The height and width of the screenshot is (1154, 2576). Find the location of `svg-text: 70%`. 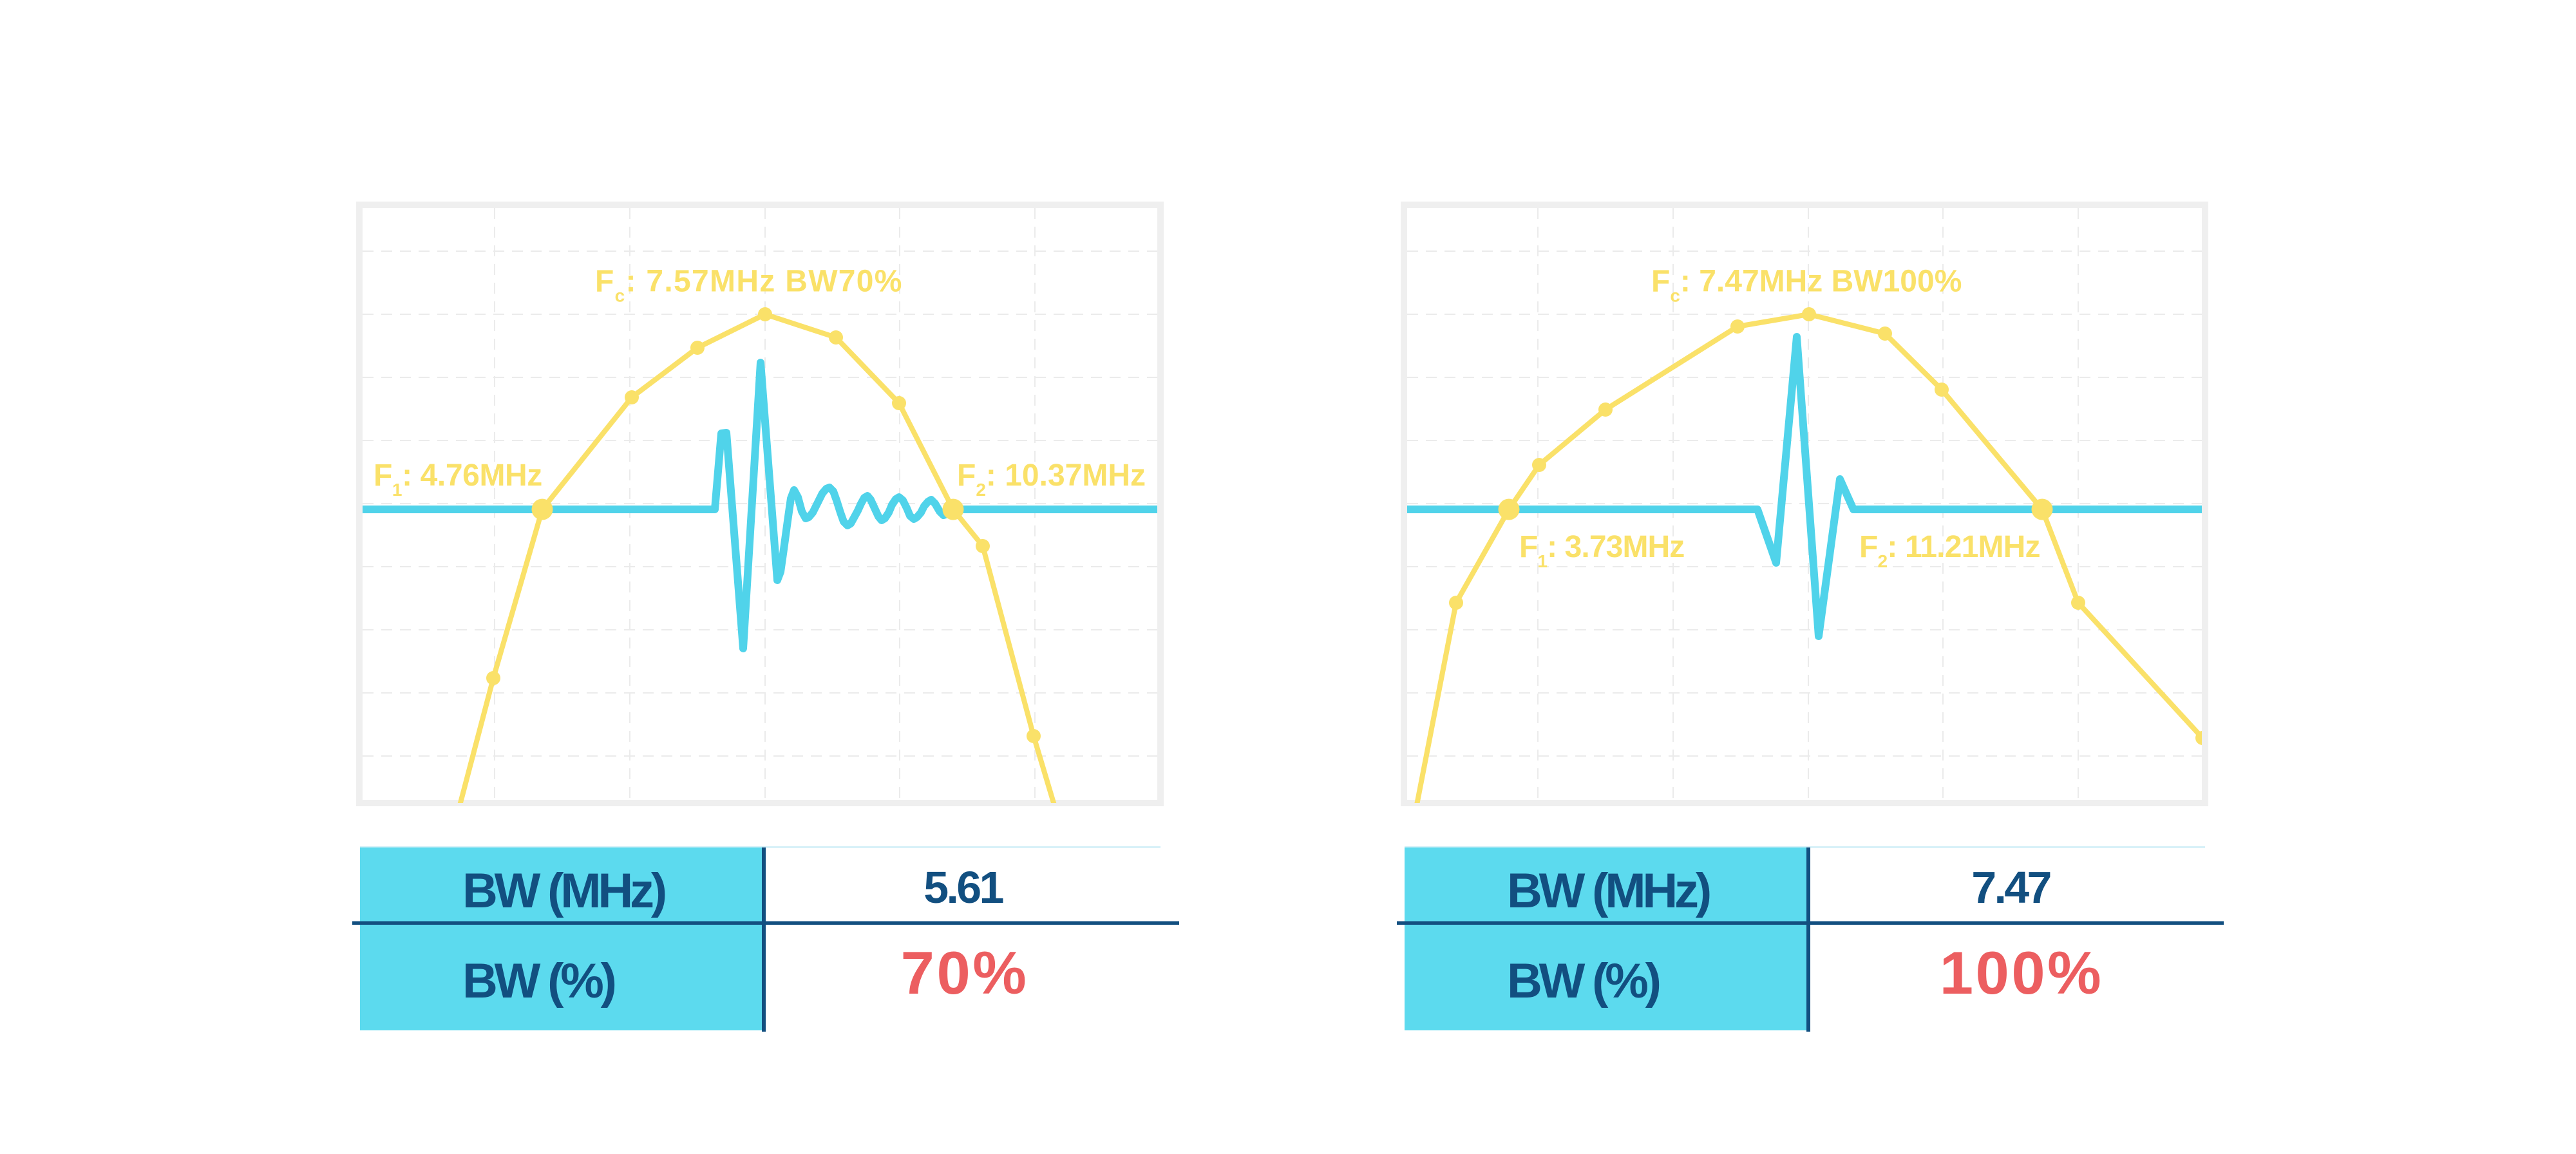

svg-text: 70% is located at coordinates (965, 973).